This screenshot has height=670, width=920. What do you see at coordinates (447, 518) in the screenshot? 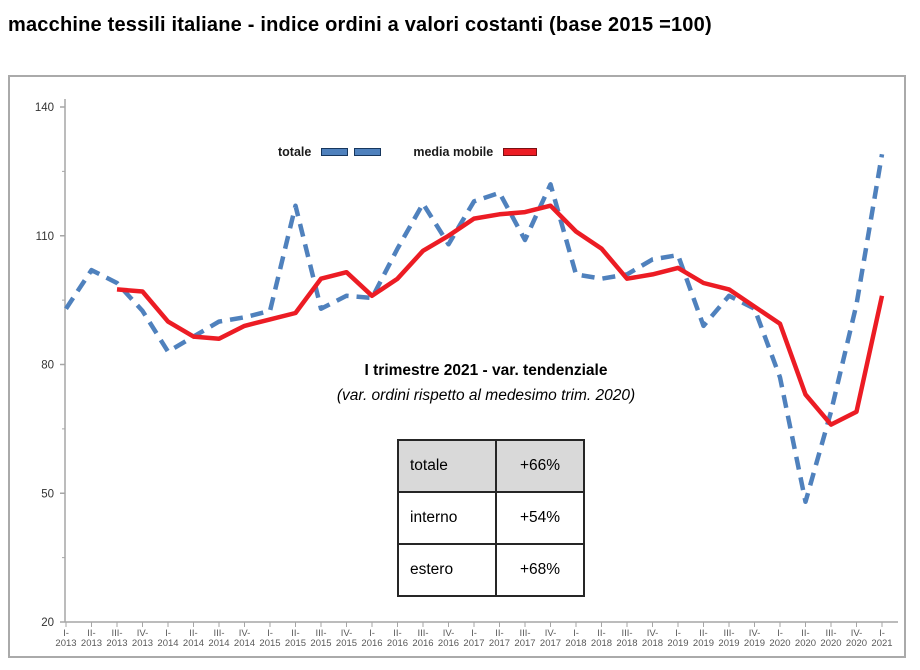
I see `table-cell-label: interno` at bounding box center [447, 518].